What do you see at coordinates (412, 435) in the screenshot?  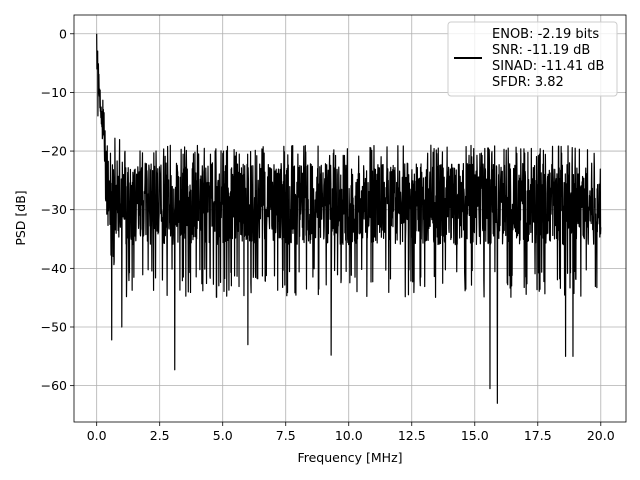 I see `x-tick-label: 12.5` at bounding box center [412, 435].